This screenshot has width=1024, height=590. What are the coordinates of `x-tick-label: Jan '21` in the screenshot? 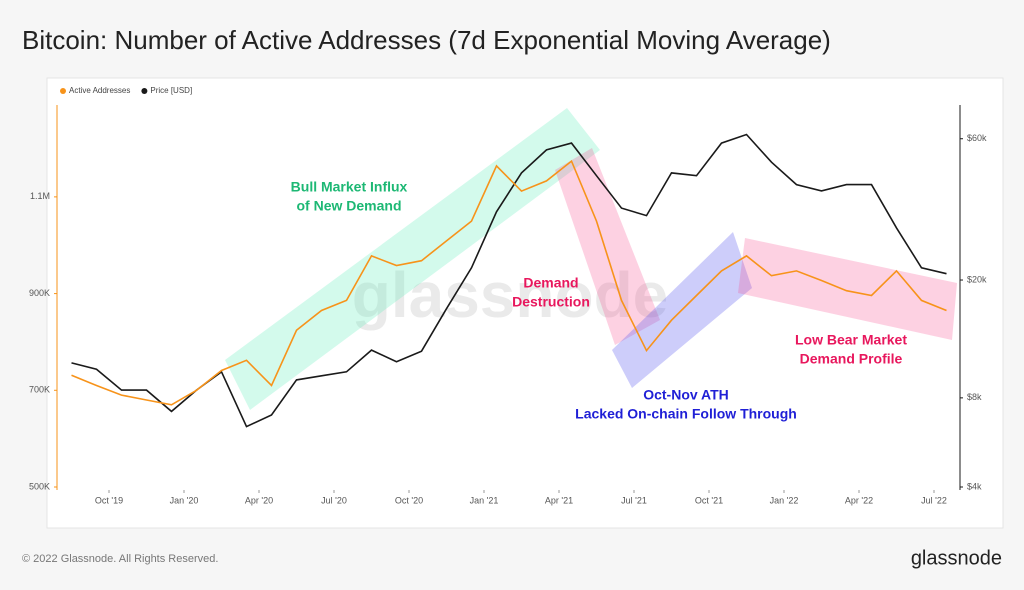 It's located at (484, 500).